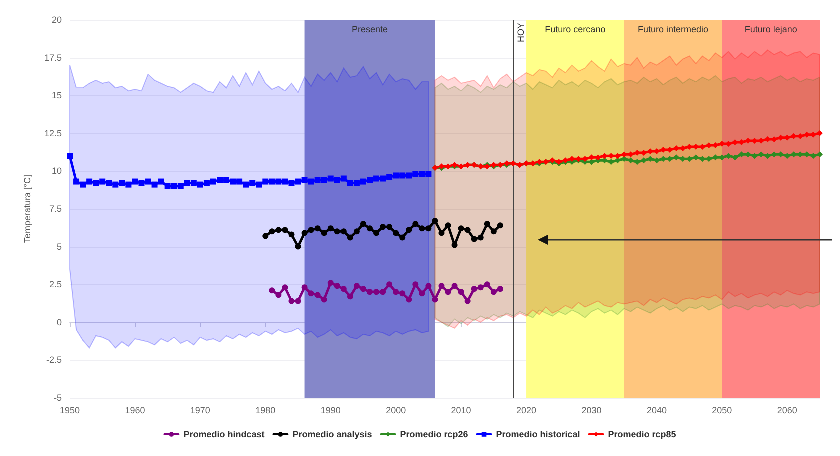 This screenshot has width=840, height=456. Describe the element at coordinates (787, 411) in the screenshot. I see `x-tick-label: 2060` at that location.